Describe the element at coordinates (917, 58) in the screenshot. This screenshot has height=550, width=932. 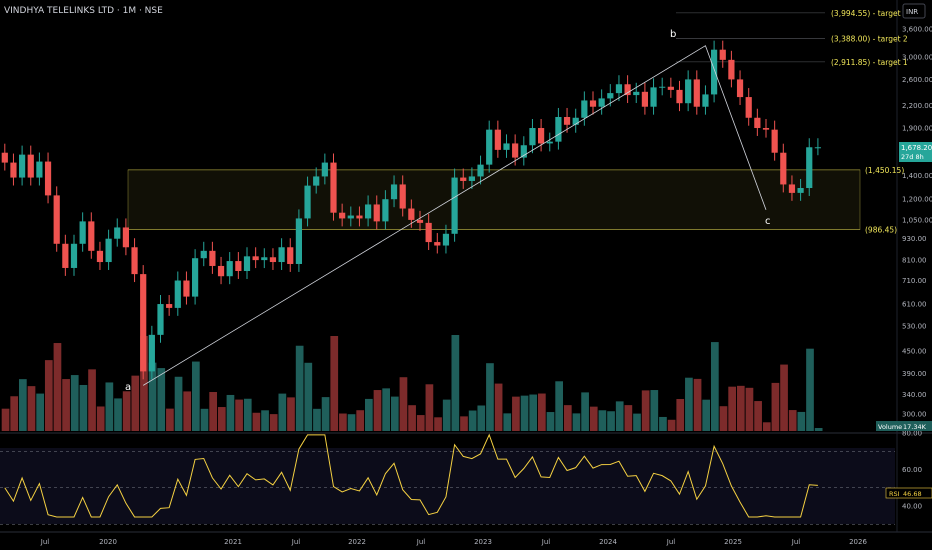
I see `price-axis-label: 3,000.00` at that location.